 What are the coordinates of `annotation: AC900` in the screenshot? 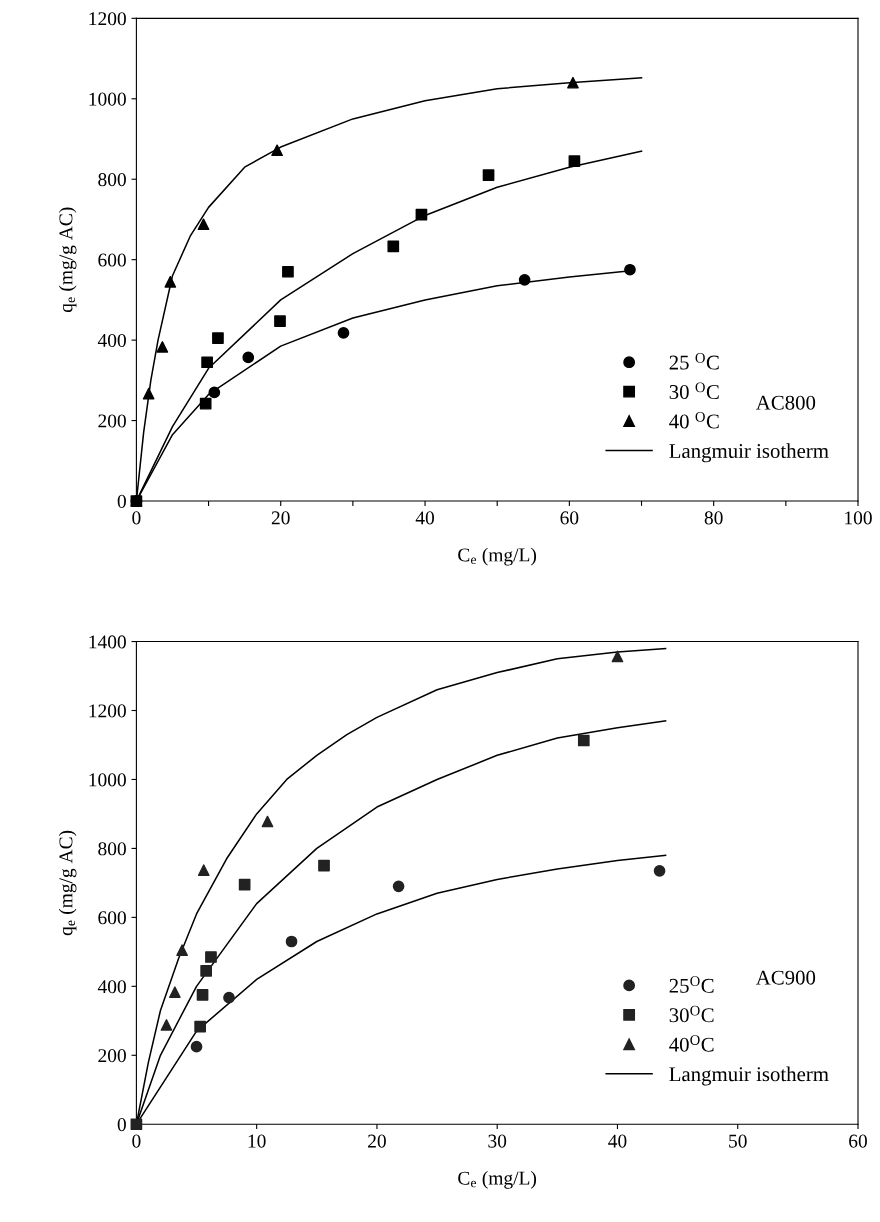 It's located at (785, 977).